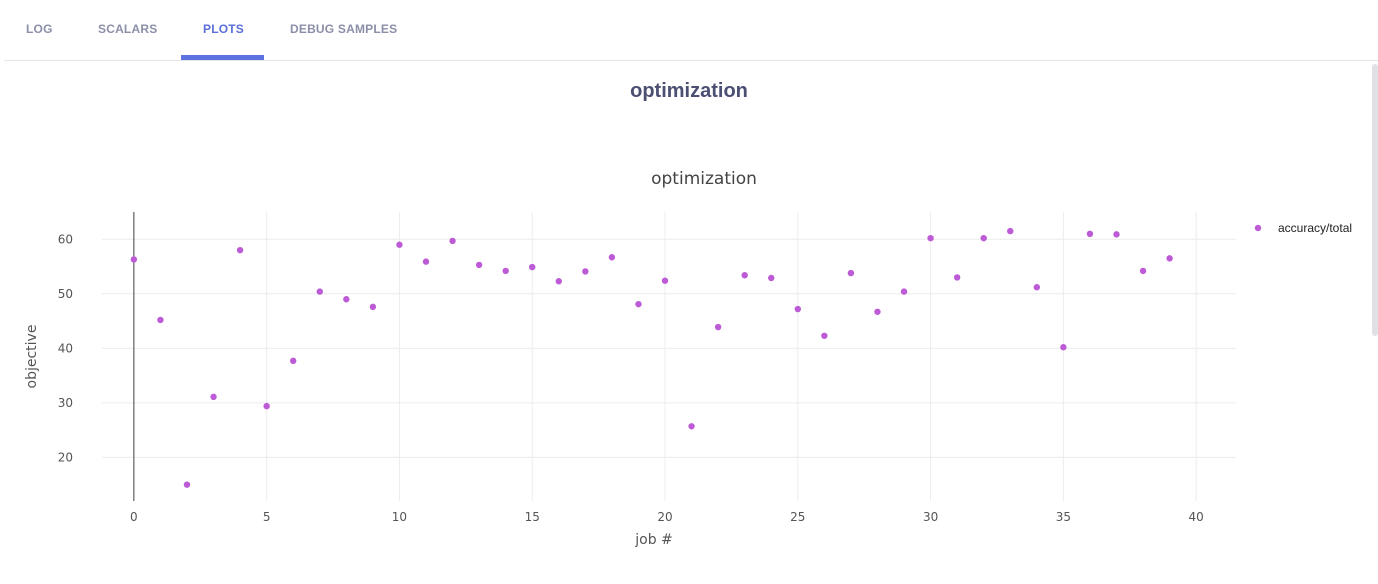  What do you see at coordinates (267, 517) in the screenshot?
I see `x-tick-label: 5` at bounding box center [267, 517].